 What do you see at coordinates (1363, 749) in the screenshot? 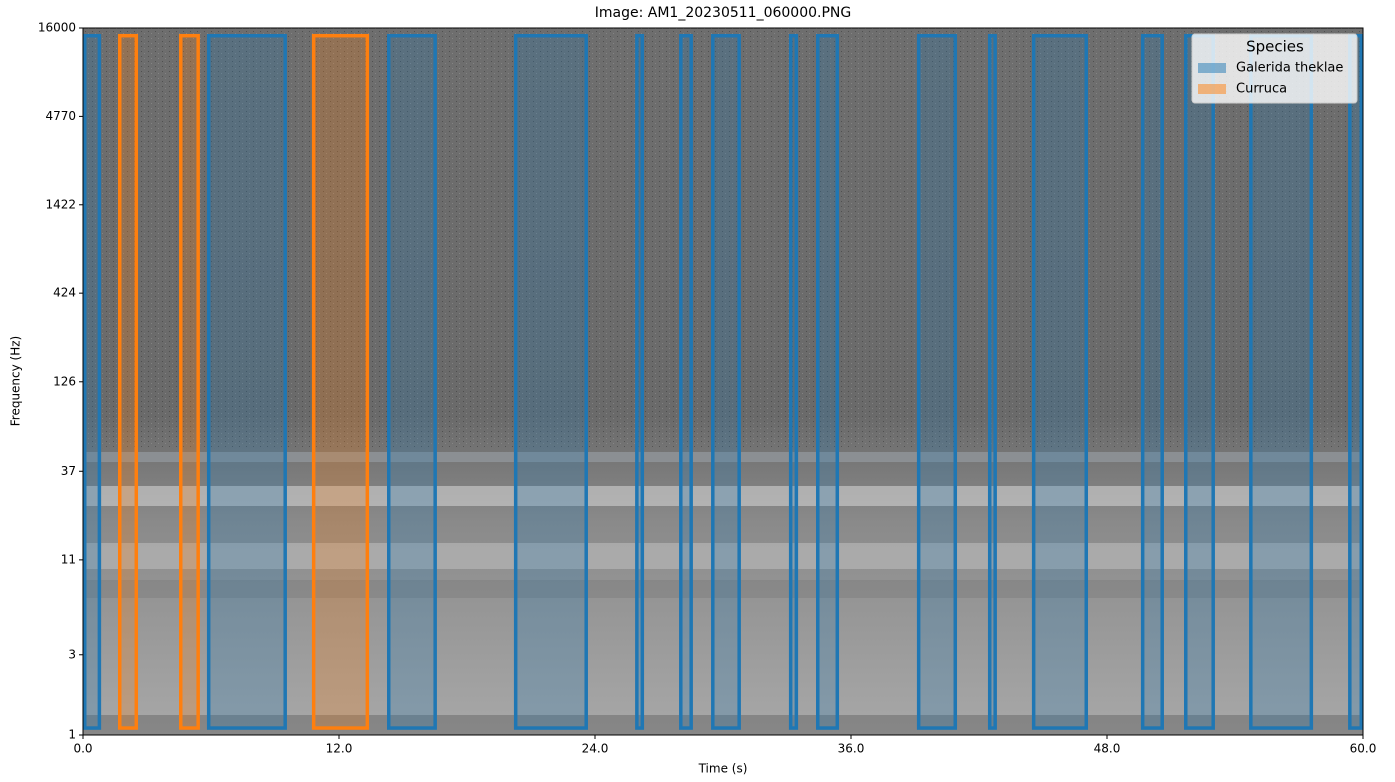
I see `x-tick-label: 60.0` at bounding box center [1363, 749].